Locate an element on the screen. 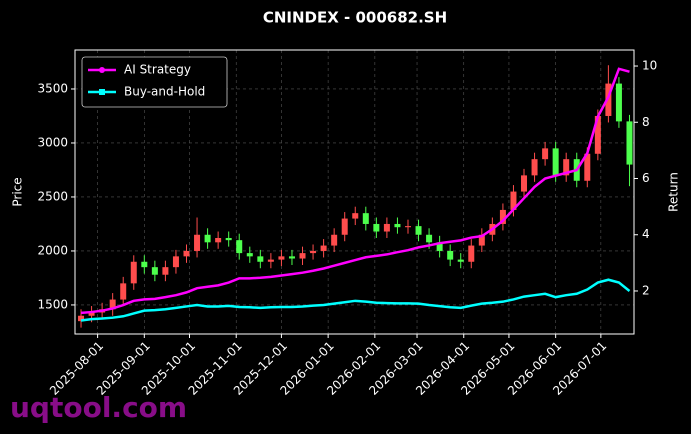 The height and width of the screenshot is (434, 691). y-tick-label: 3500 is located at coordinates (52, 88).